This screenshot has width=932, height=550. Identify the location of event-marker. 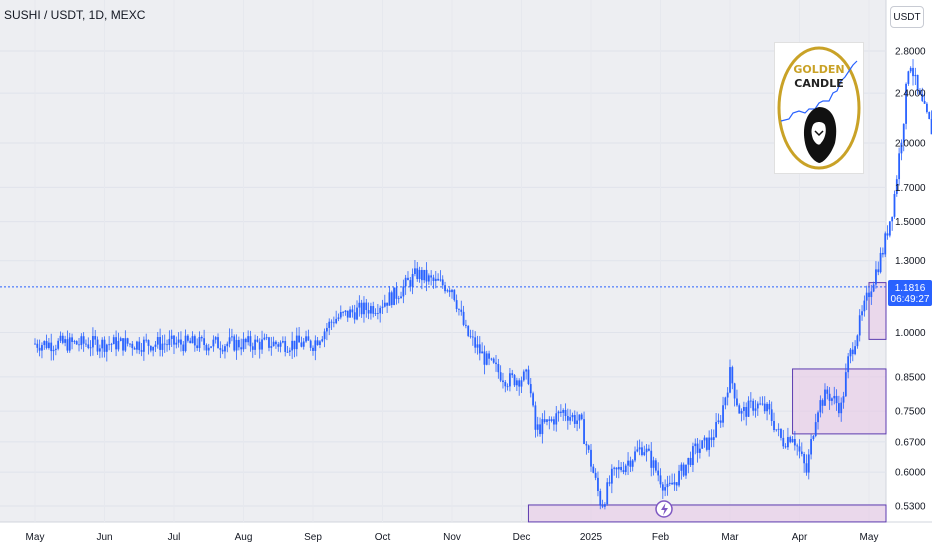
(664, 509).